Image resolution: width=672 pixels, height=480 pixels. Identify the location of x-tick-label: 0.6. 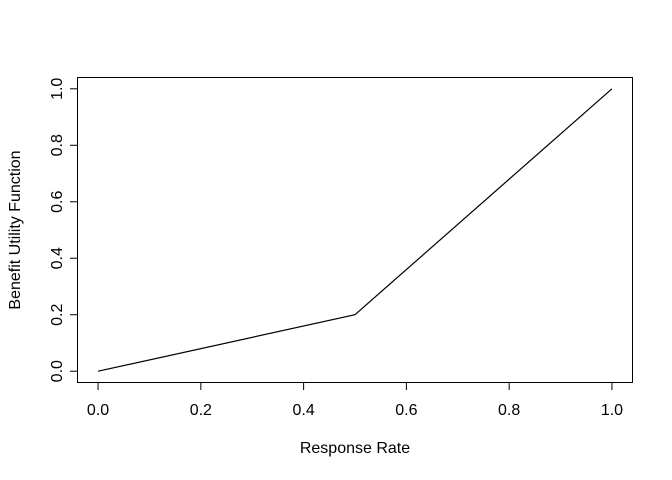
(406, 410).